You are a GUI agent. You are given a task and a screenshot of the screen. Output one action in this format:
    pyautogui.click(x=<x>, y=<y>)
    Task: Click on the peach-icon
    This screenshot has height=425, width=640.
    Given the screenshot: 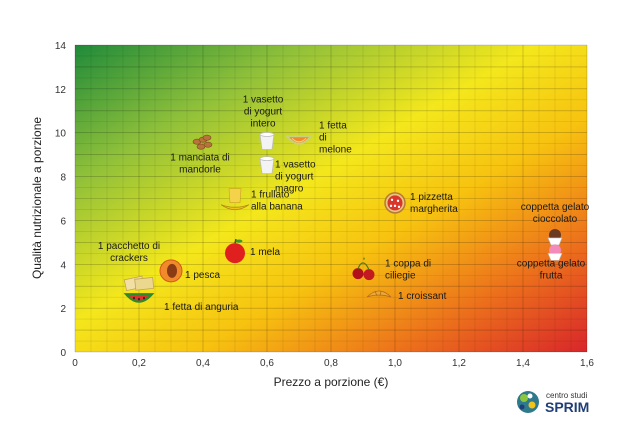 What is the action you would take?
    pyautogui.click(x=171, y=271)
    